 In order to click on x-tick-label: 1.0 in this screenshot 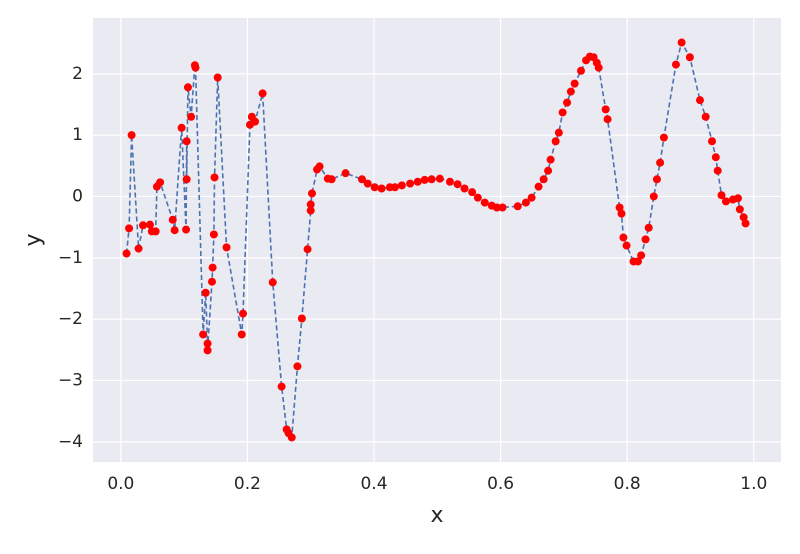, I will do `click(753, 484)`.